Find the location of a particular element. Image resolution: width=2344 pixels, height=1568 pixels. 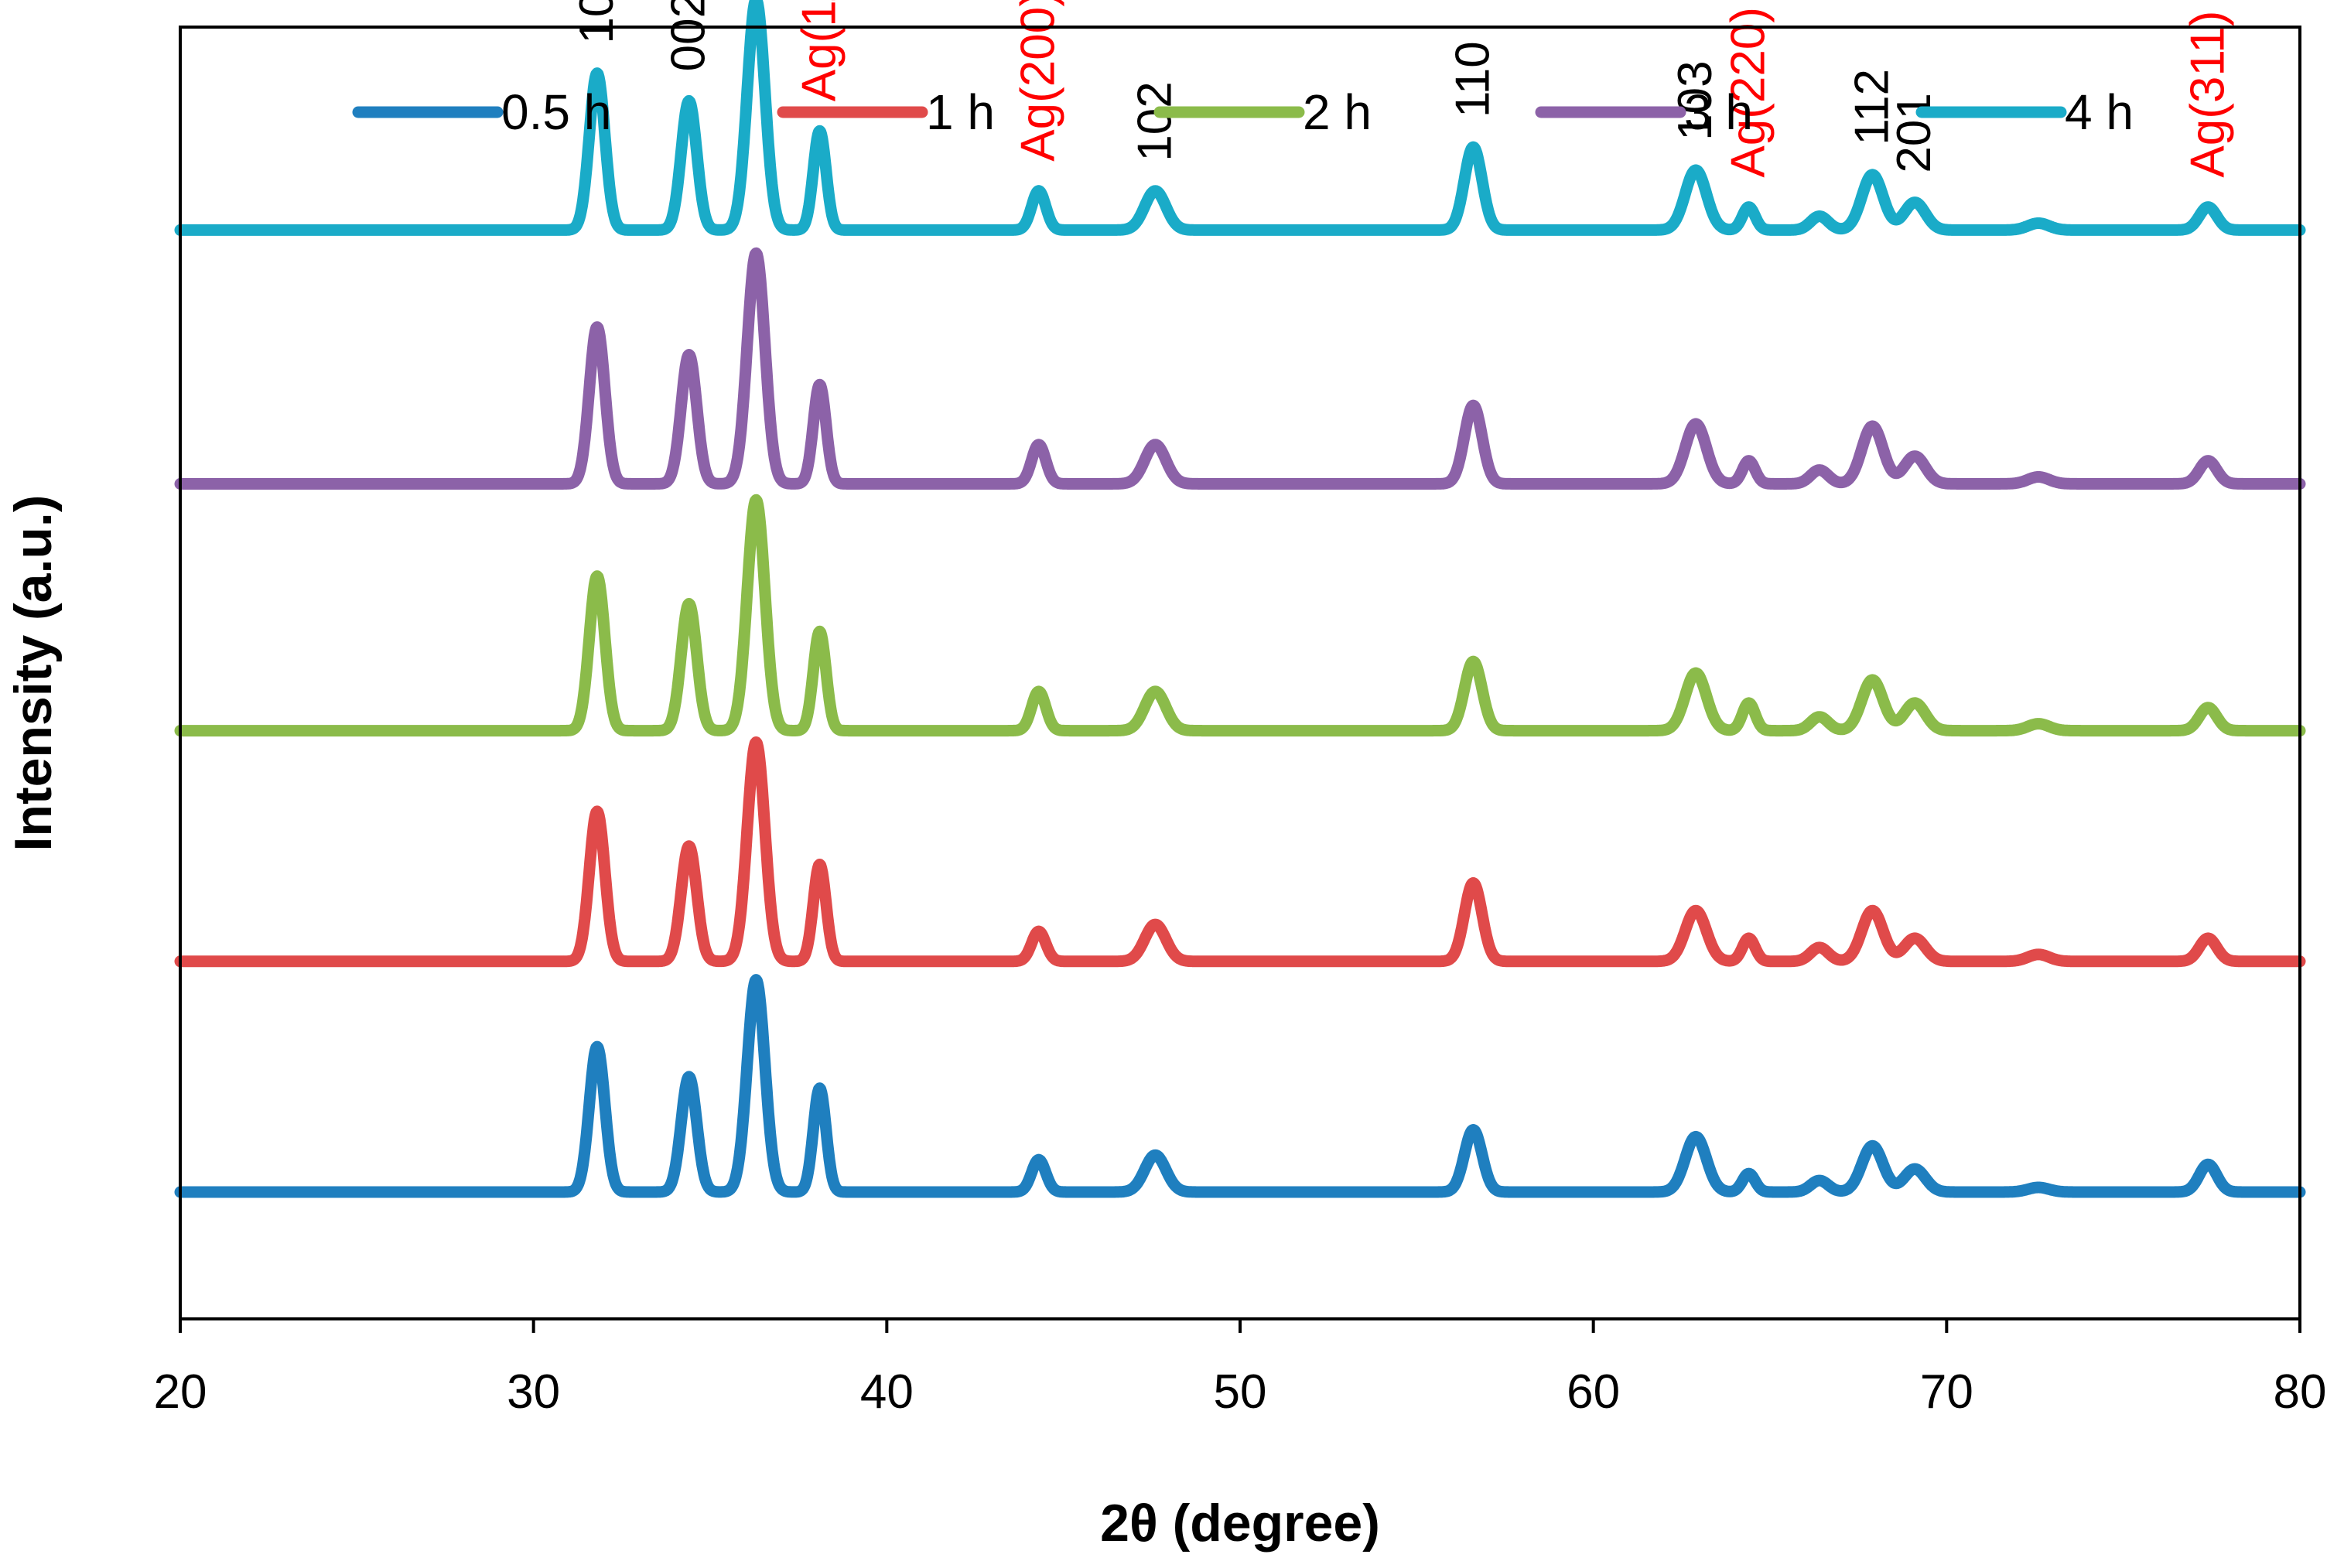

legend-label-2: 2 h is located at coordinates (1337, 112).